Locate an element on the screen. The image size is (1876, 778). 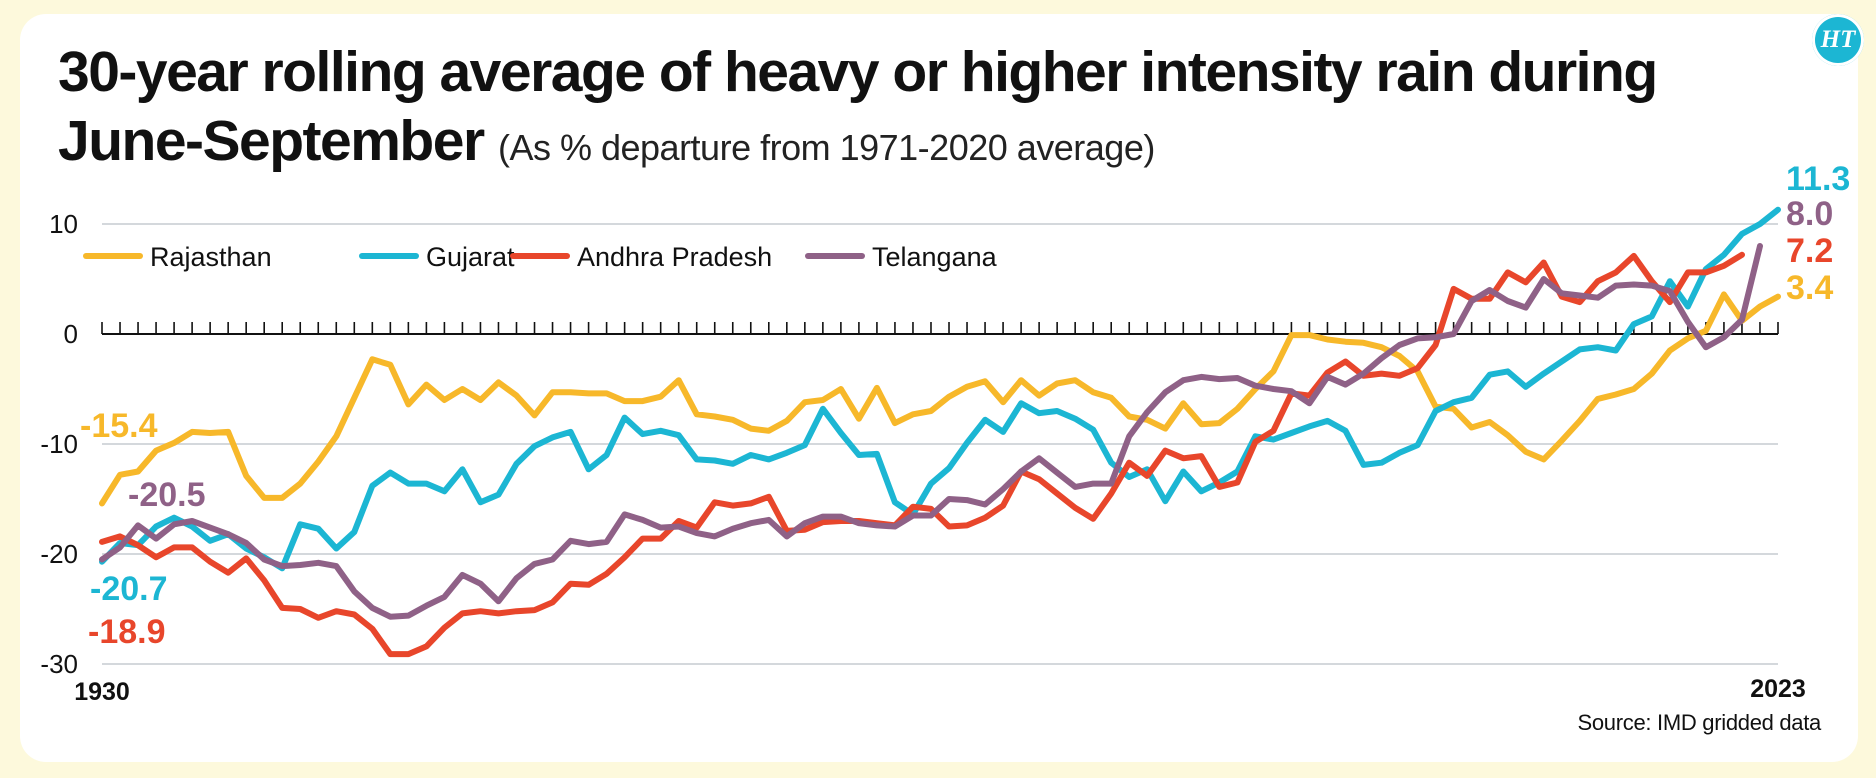
legend-label: Rajasthan is located at coordinates (211, 257).